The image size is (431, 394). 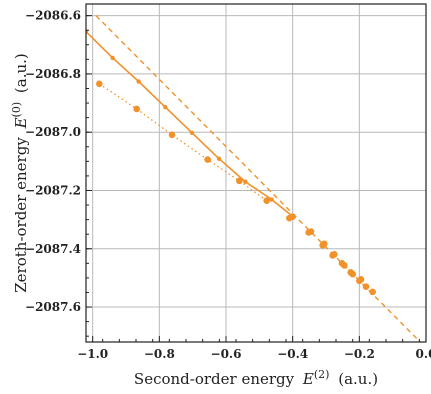 What do you see at coordinates (359, 354) in the screenshot?
I see `x-tick-label: −0.2` at bounding box center [359, 354].